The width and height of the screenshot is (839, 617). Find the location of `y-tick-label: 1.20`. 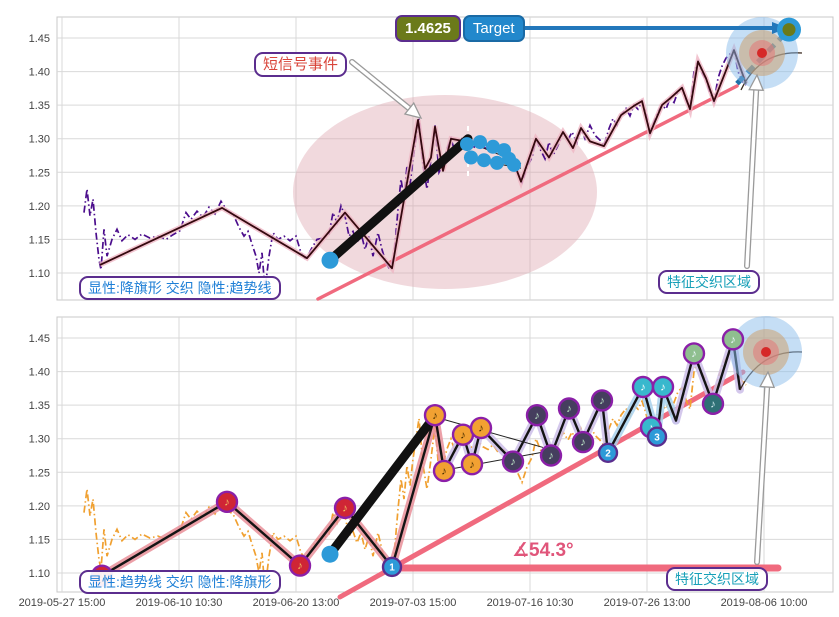

y-tick-label: 1.20 is located at coordinates (39, 507).